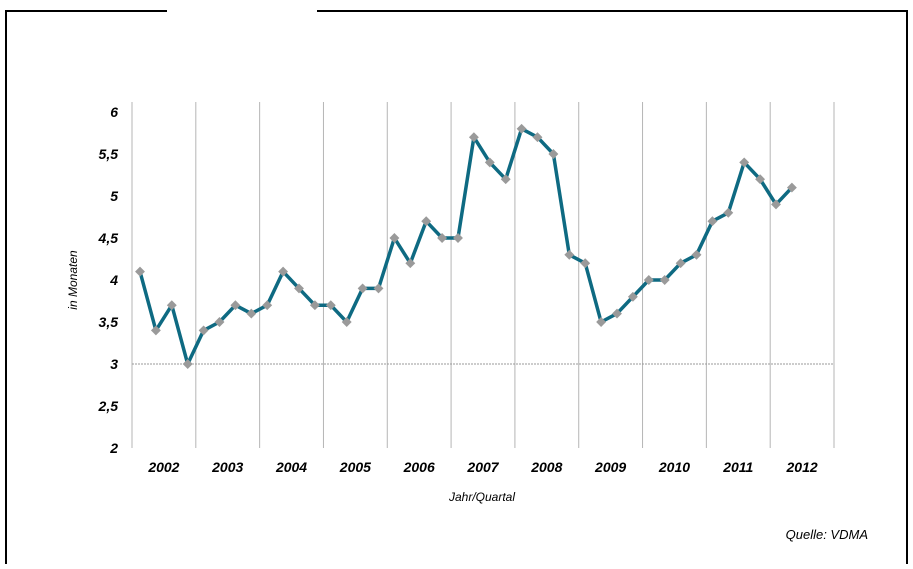 The image size is (913, 569). Describe the element at coordinates (674, 467) in the screenshot. I see `x-tick-label: 2010` at that location.